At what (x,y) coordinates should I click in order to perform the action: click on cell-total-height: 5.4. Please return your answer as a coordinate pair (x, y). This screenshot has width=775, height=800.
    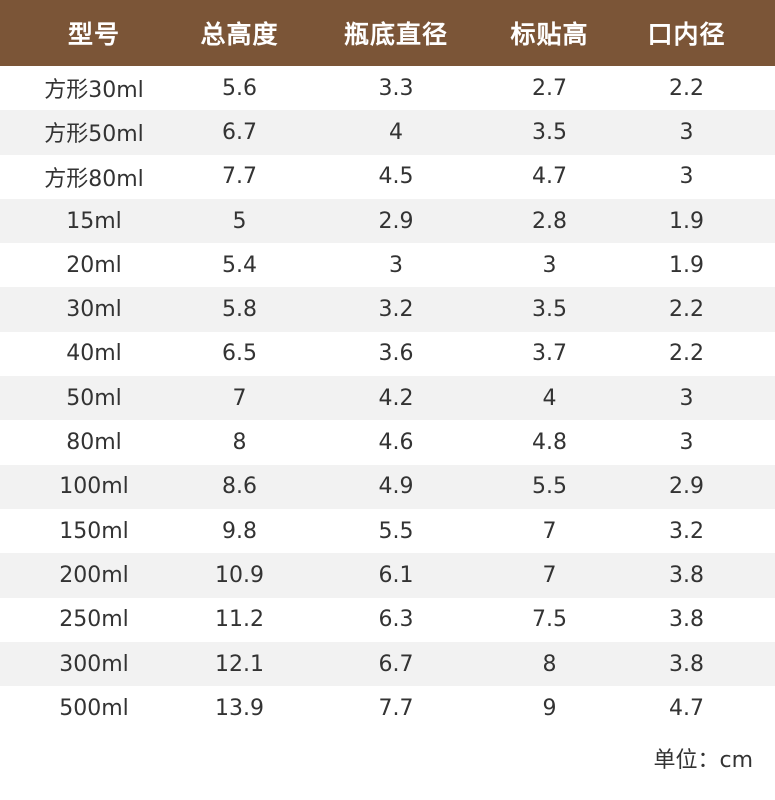
    Looking at the image, I should click on (239, 265).